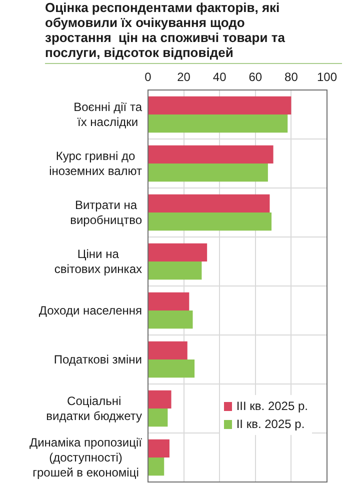 The width and height of the screenshot is (347, 487). Describe the element at coordinates (219, 77) in the screenshot. I see `x-tick-label: 40` at that location.